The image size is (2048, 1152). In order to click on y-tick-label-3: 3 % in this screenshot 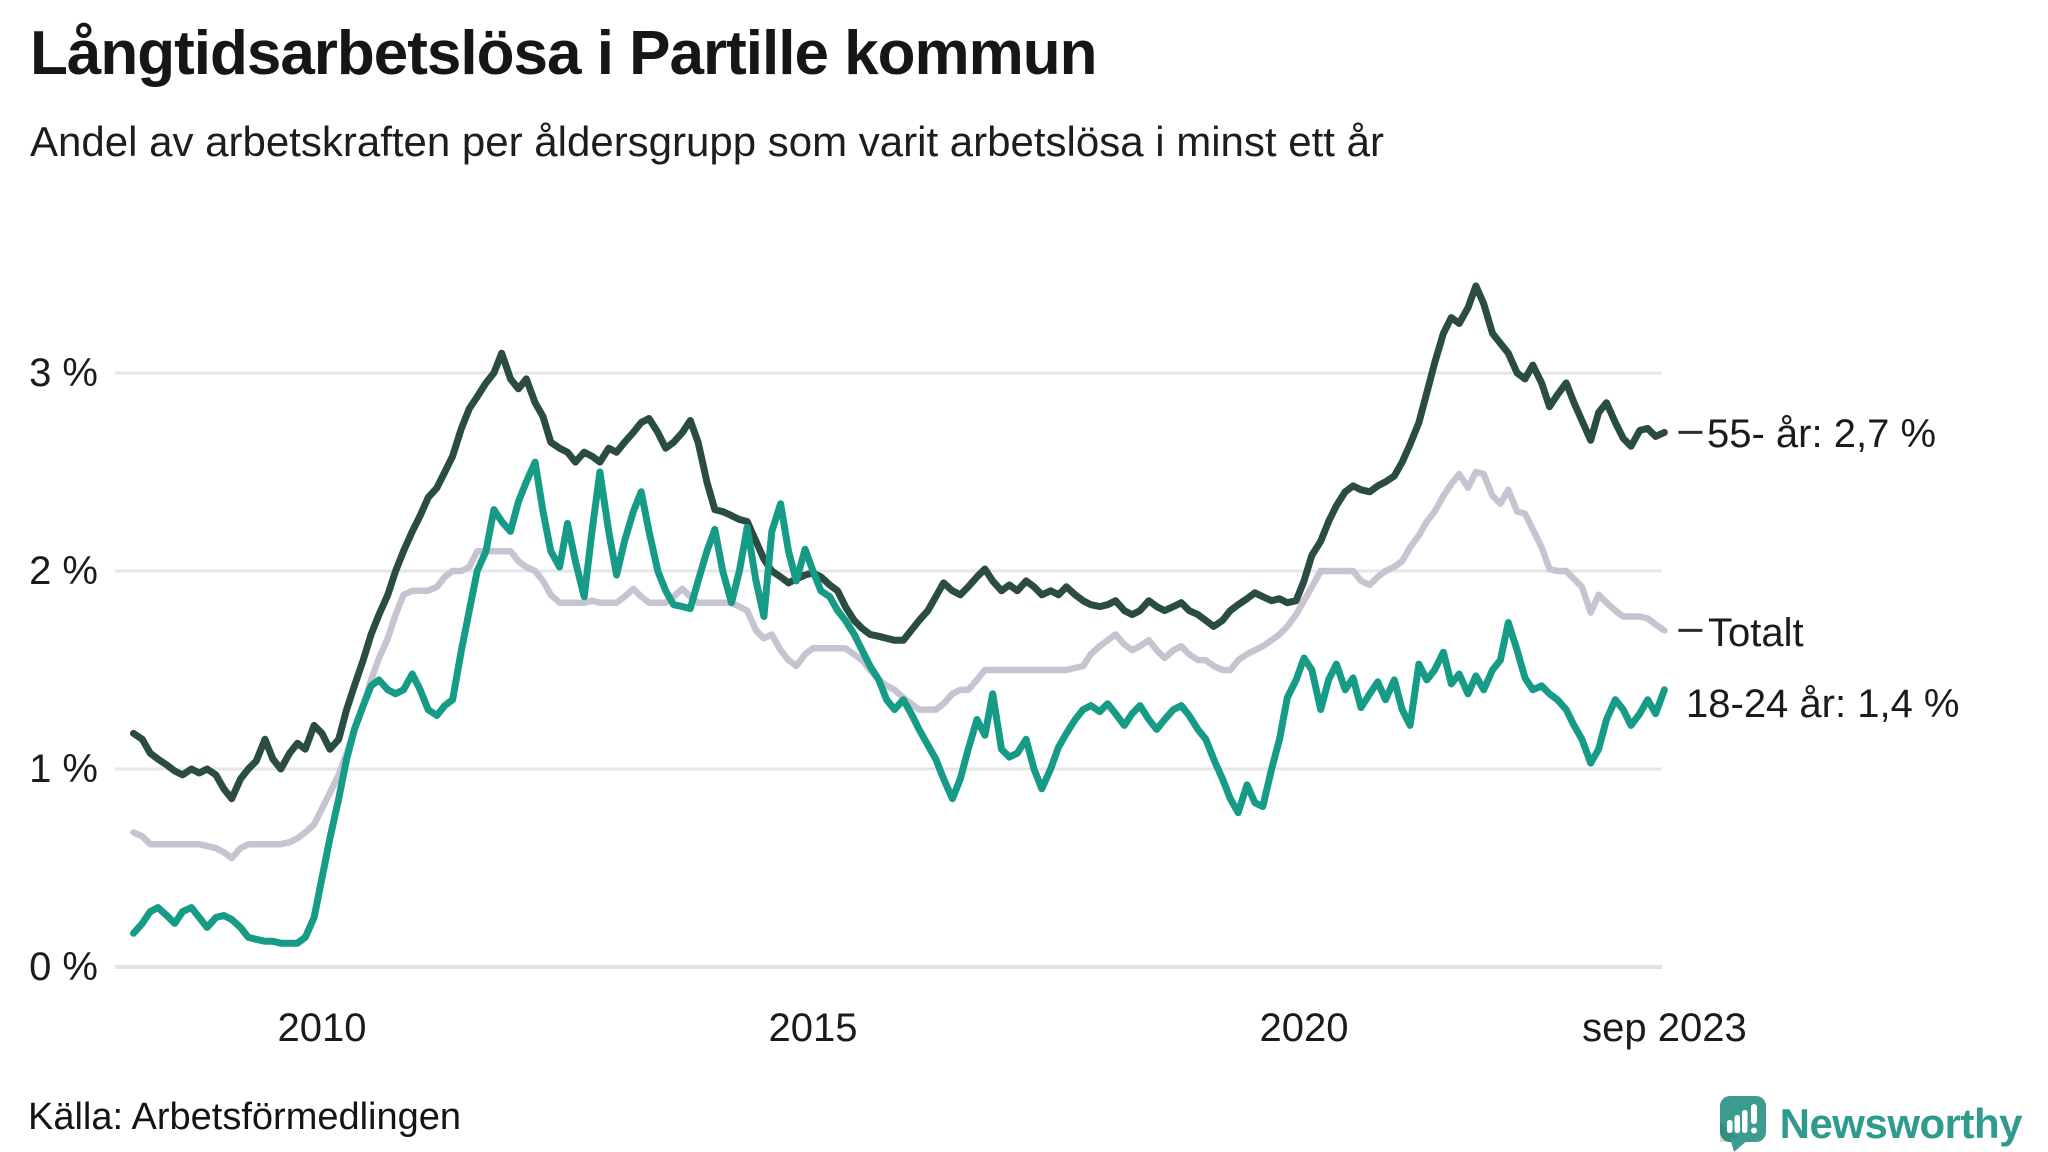, I will do `click(63, 373)`.